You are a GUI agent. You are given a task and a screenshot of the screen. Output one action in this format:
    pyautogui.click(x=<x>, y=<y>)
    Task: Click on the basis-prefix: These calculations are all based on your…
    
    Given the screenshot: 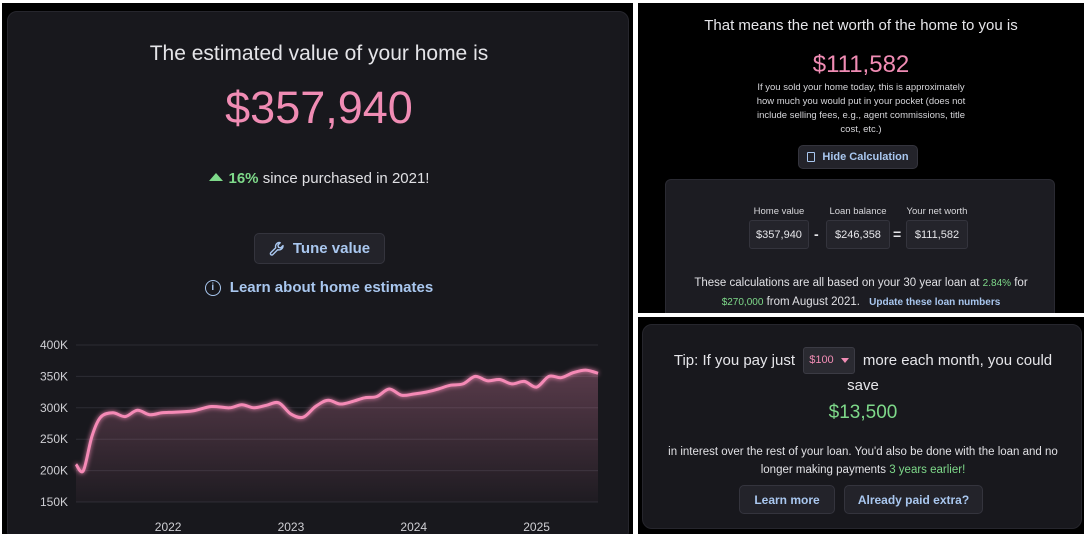 What is the action you would take?
    pyautogui.click(x=838, y=283)
    